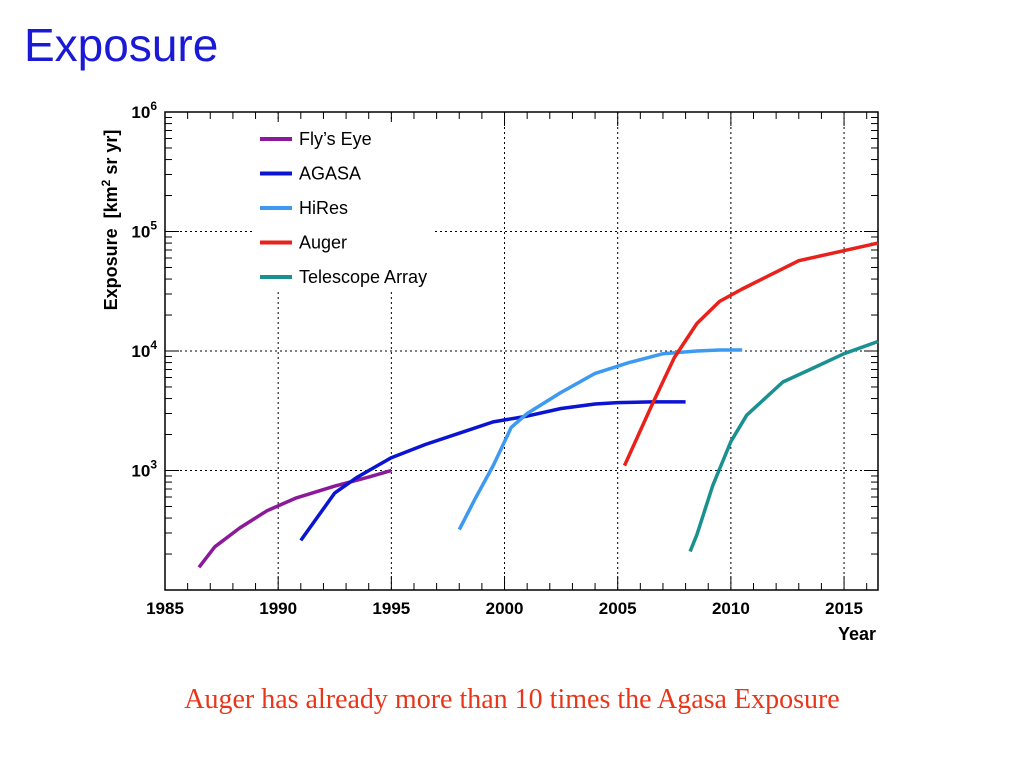  What do you see at coordinates (144, 230) in the screenshot?
I see `y-tick-label: 10⁵` at bounding box center [144, 230].